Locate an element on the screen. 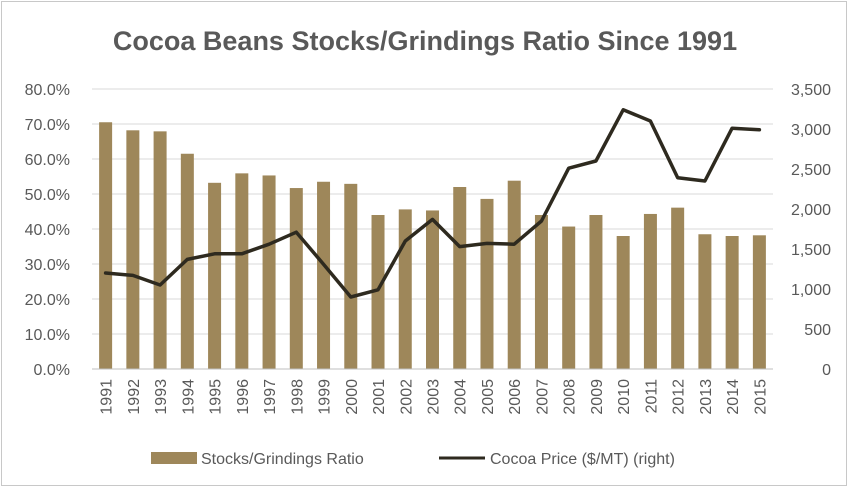 The height and width of the screenshot is (489, 850). right-tick-label: 1,000 is located at coordinates (811, 290).